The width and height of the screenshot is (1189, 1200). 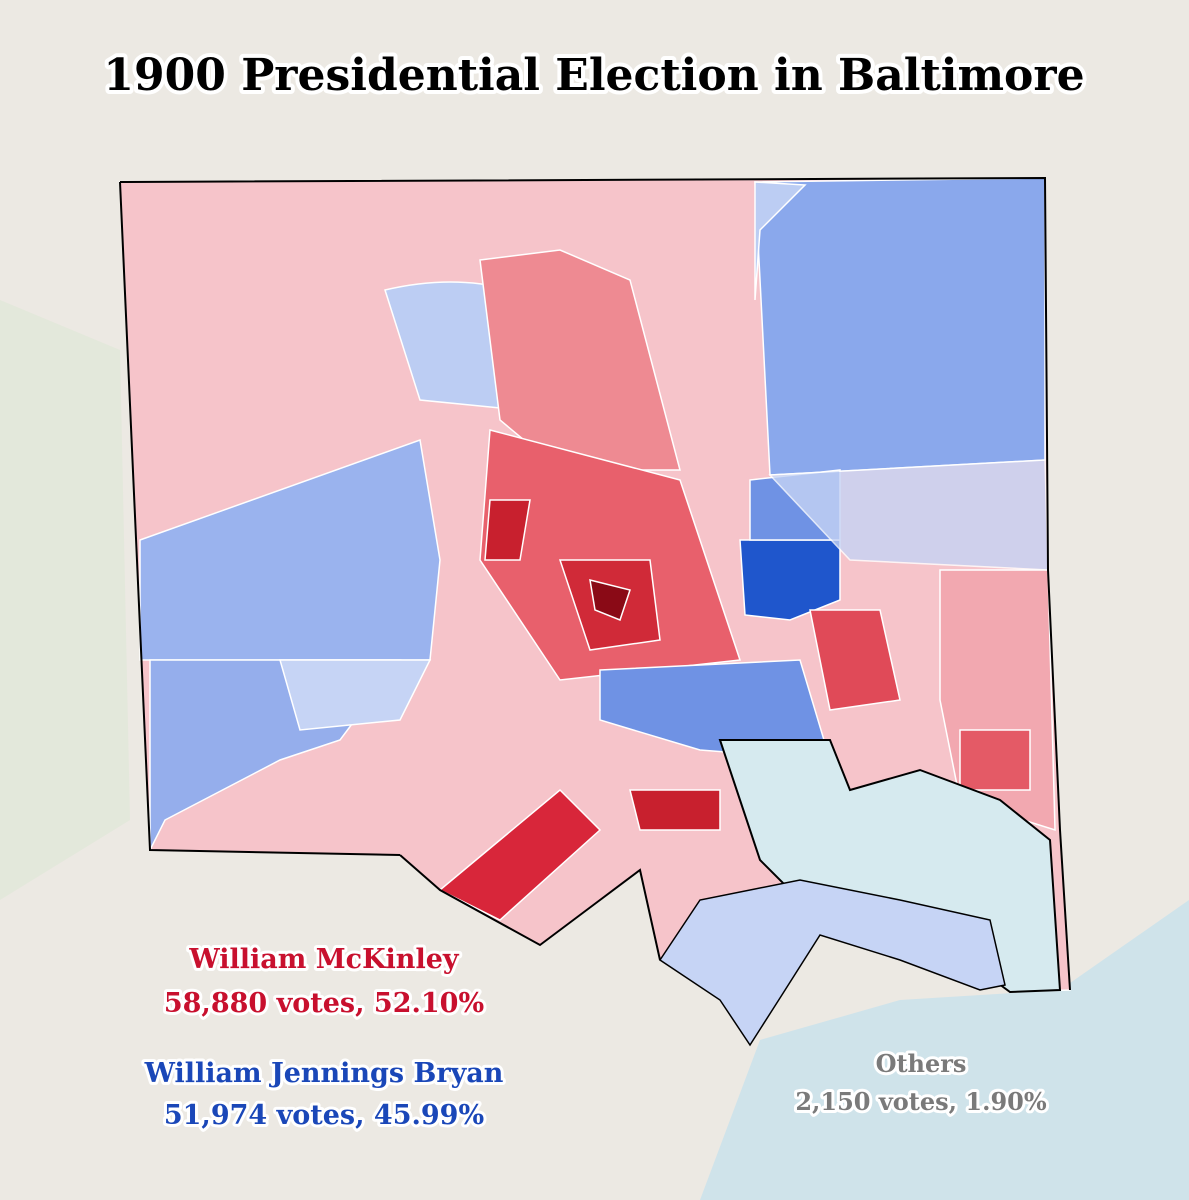 What do you see at coordinates (593, 75) in the screenshot?
I see `map-title: 1900 Presidential Election in Baltimore` at bounding box center [593, 75].